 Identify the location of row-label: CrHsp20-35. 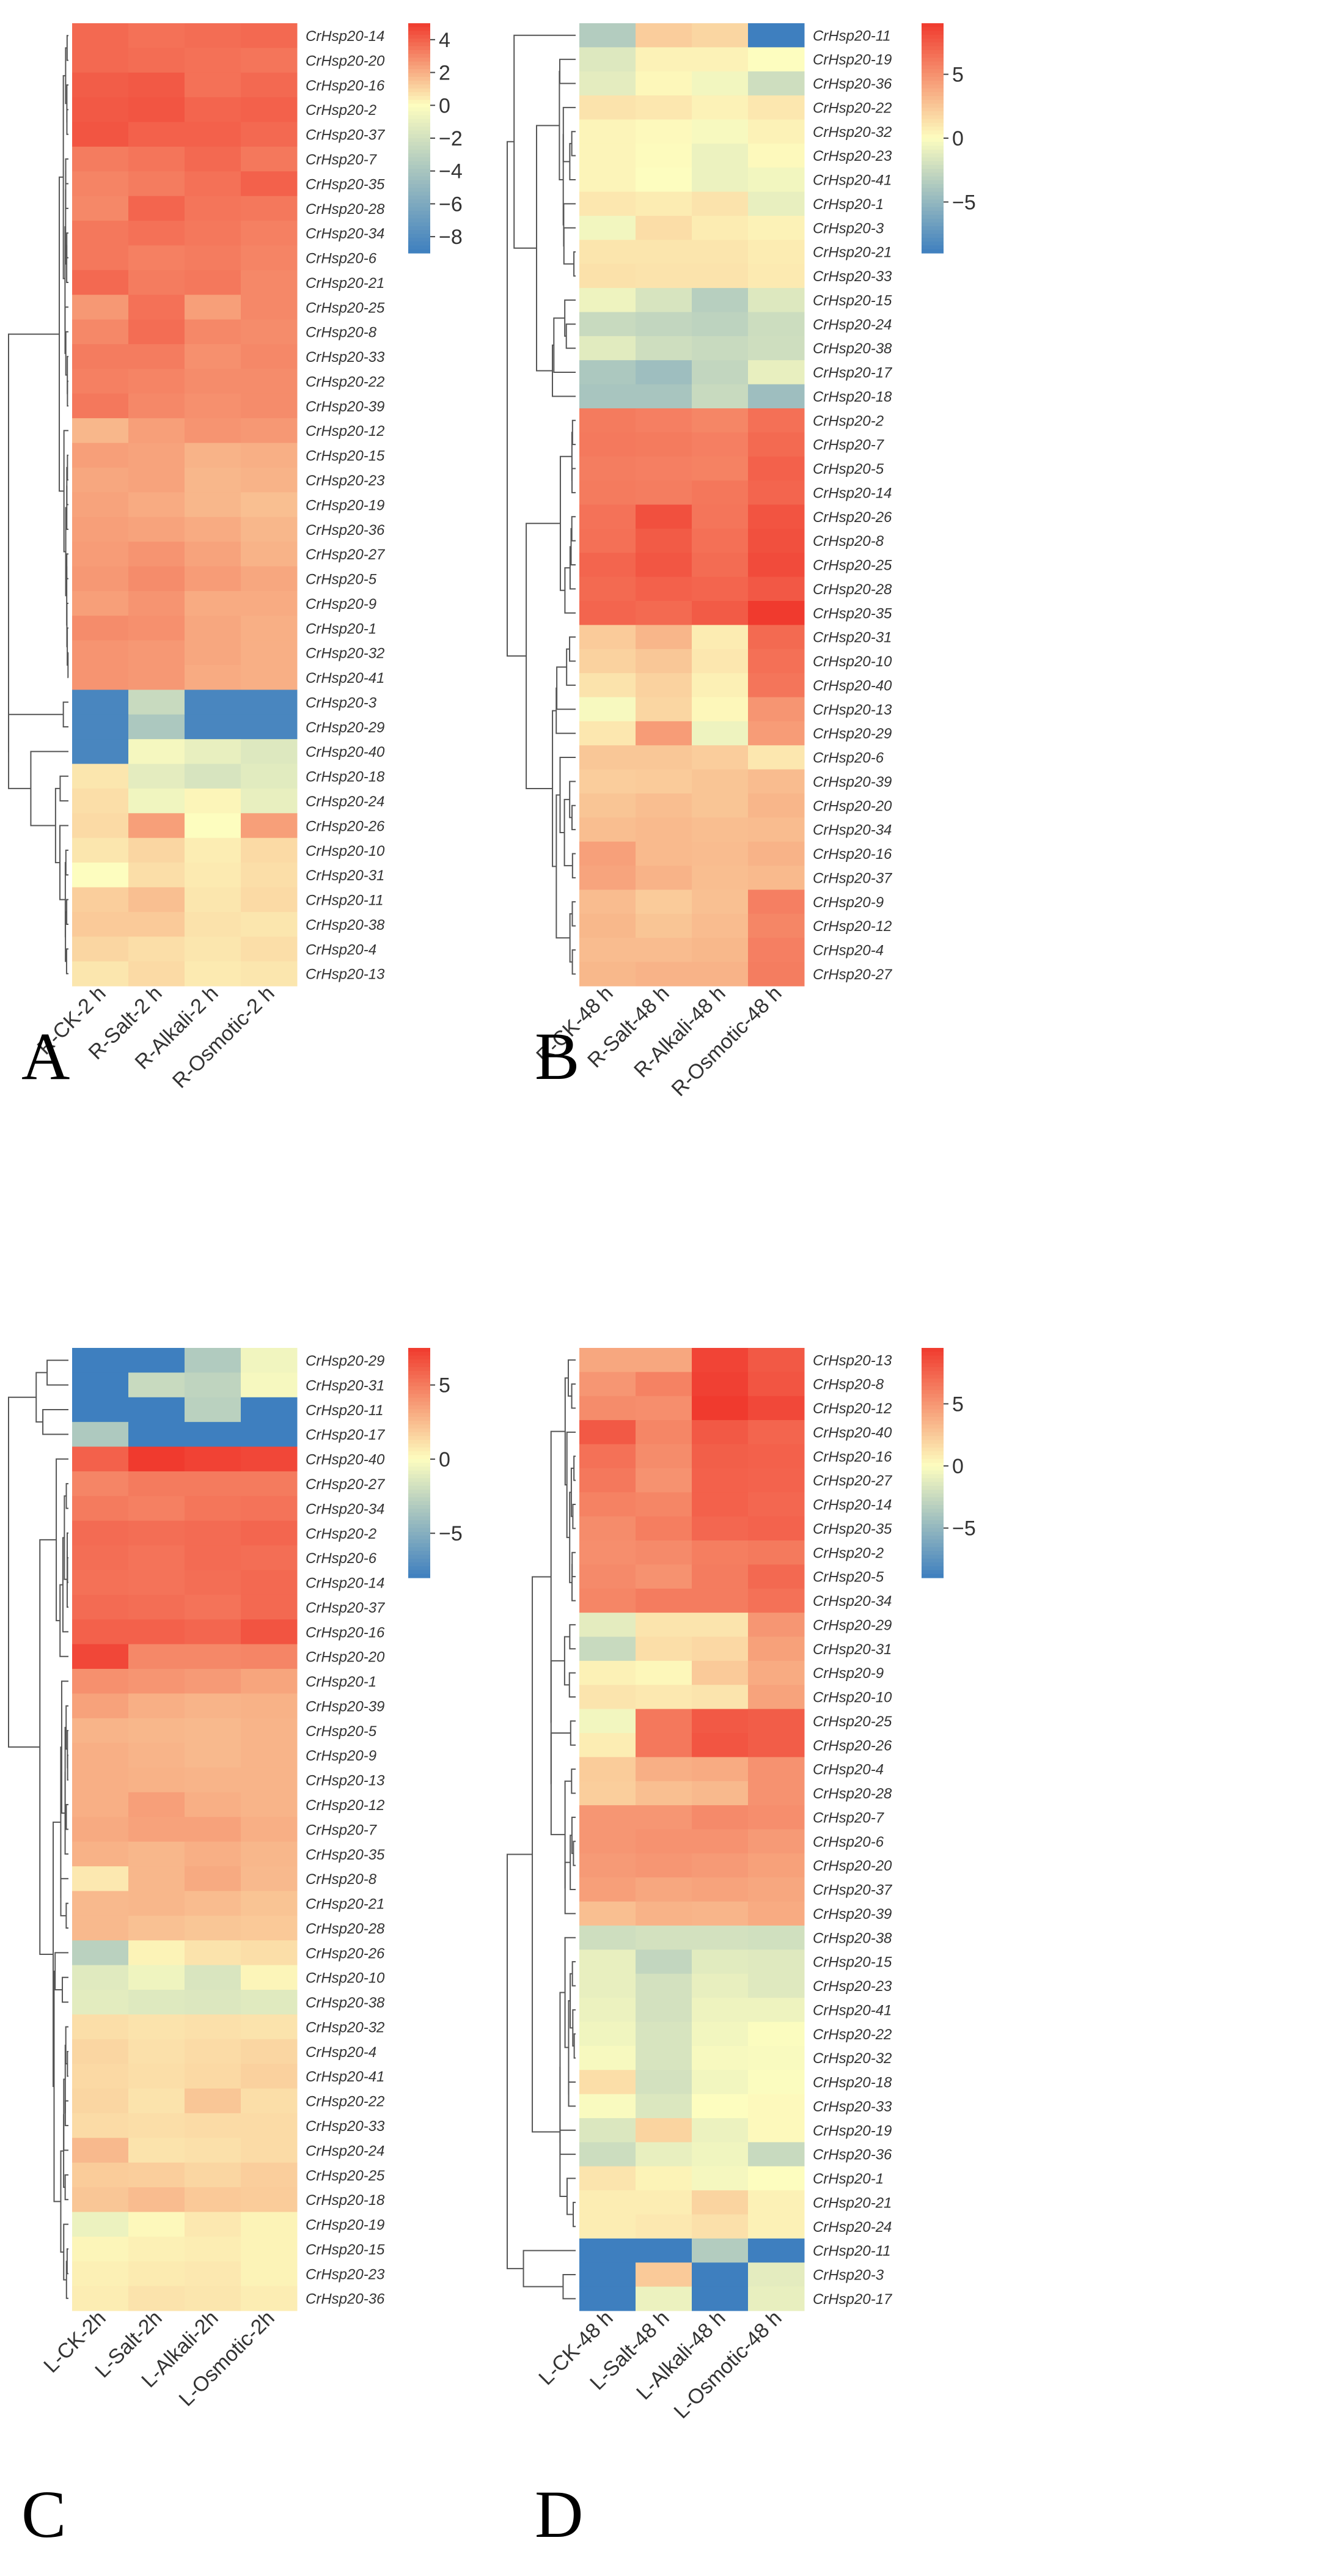
(346, 1855).